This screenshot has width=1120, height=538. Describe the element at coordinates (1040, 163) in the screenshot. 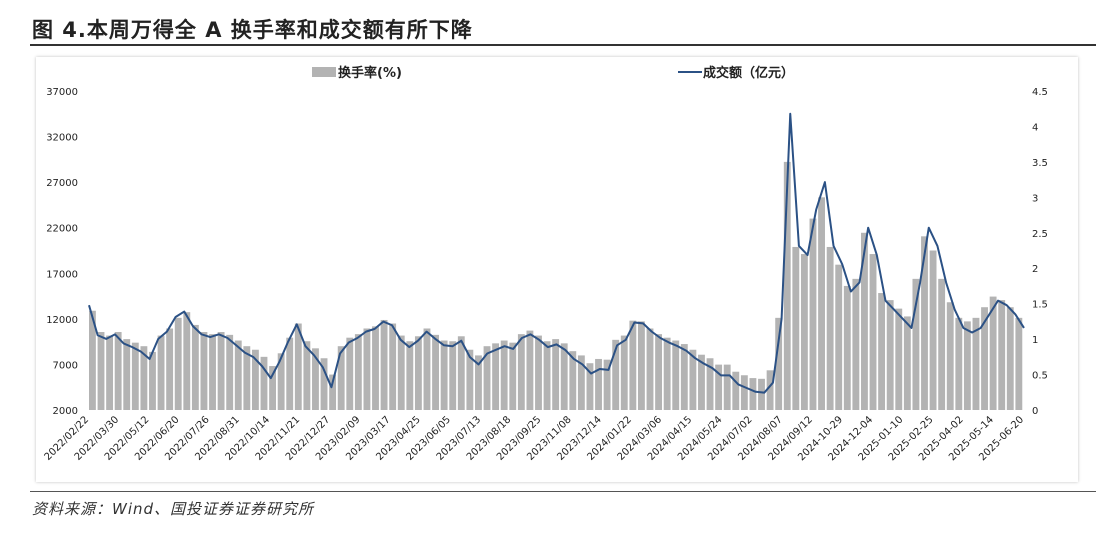

I see `right-tick-label: 3.5` at that location.